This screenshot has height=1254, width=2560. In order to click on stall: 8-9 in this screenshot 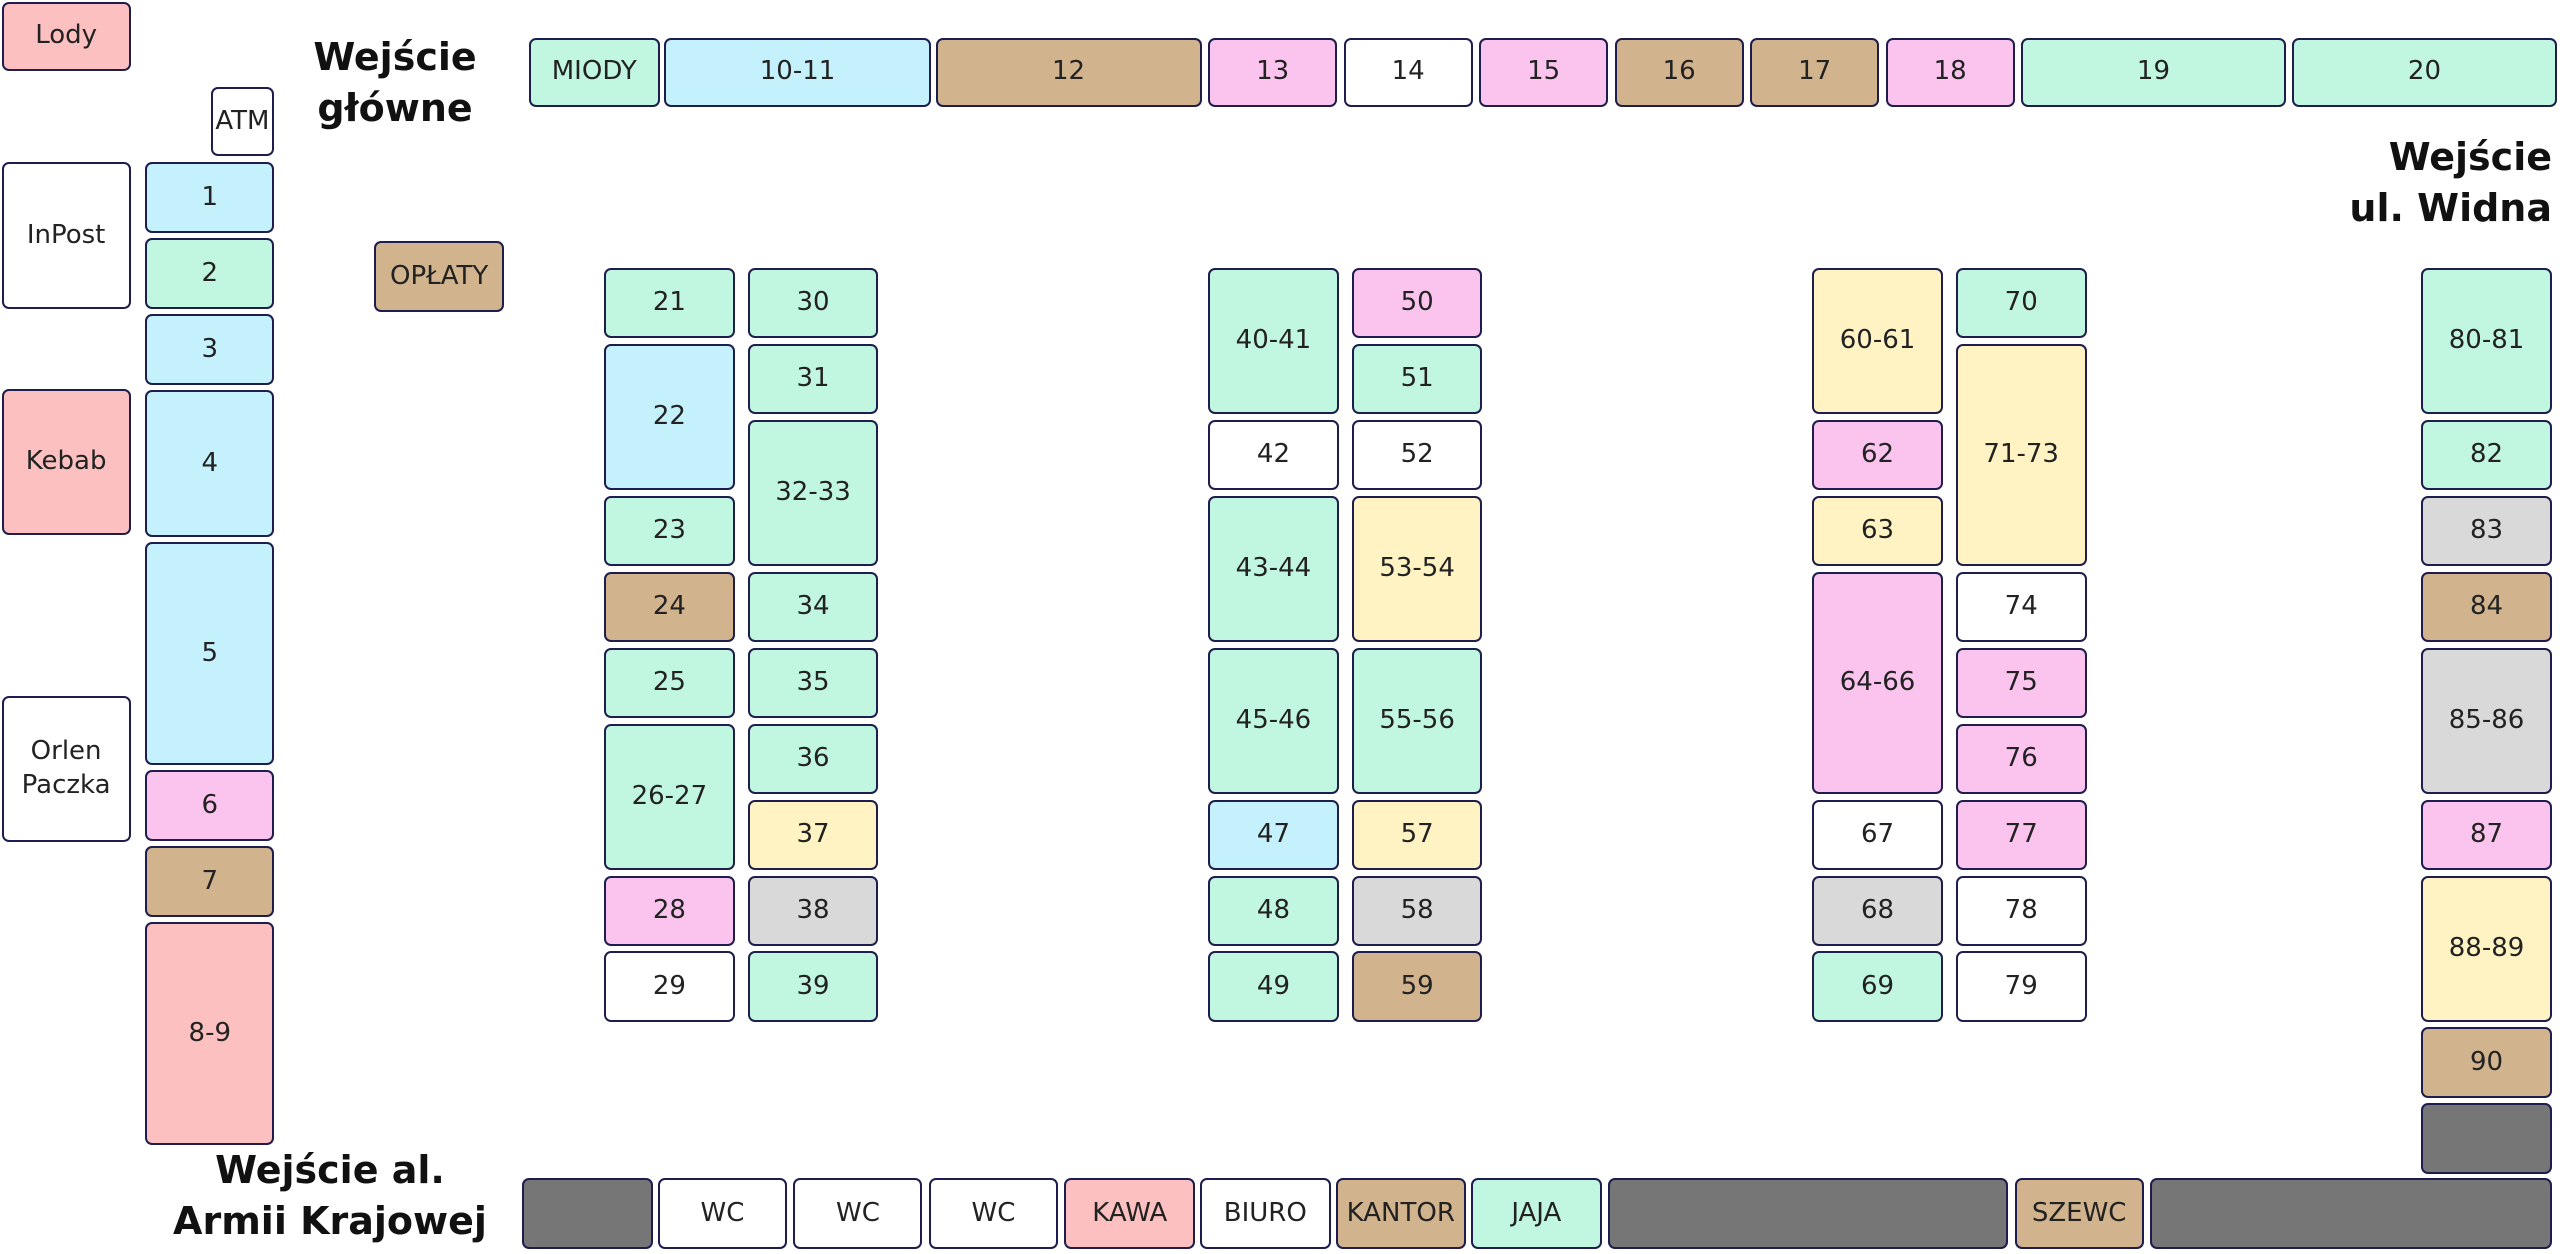, I will do `click(210, 1033)`.